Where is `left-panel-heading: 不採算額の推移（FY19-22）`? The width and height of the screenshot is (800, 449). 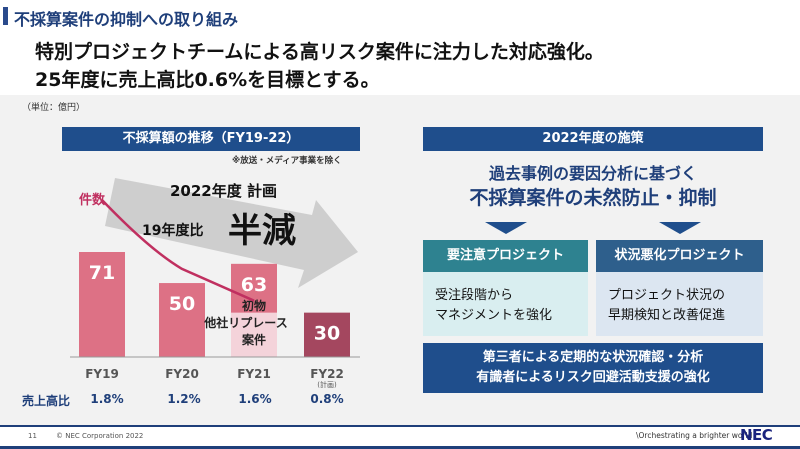
left-panel-heading: 不採算額の推移（FY19-22） is located at coordinates (211, 139).